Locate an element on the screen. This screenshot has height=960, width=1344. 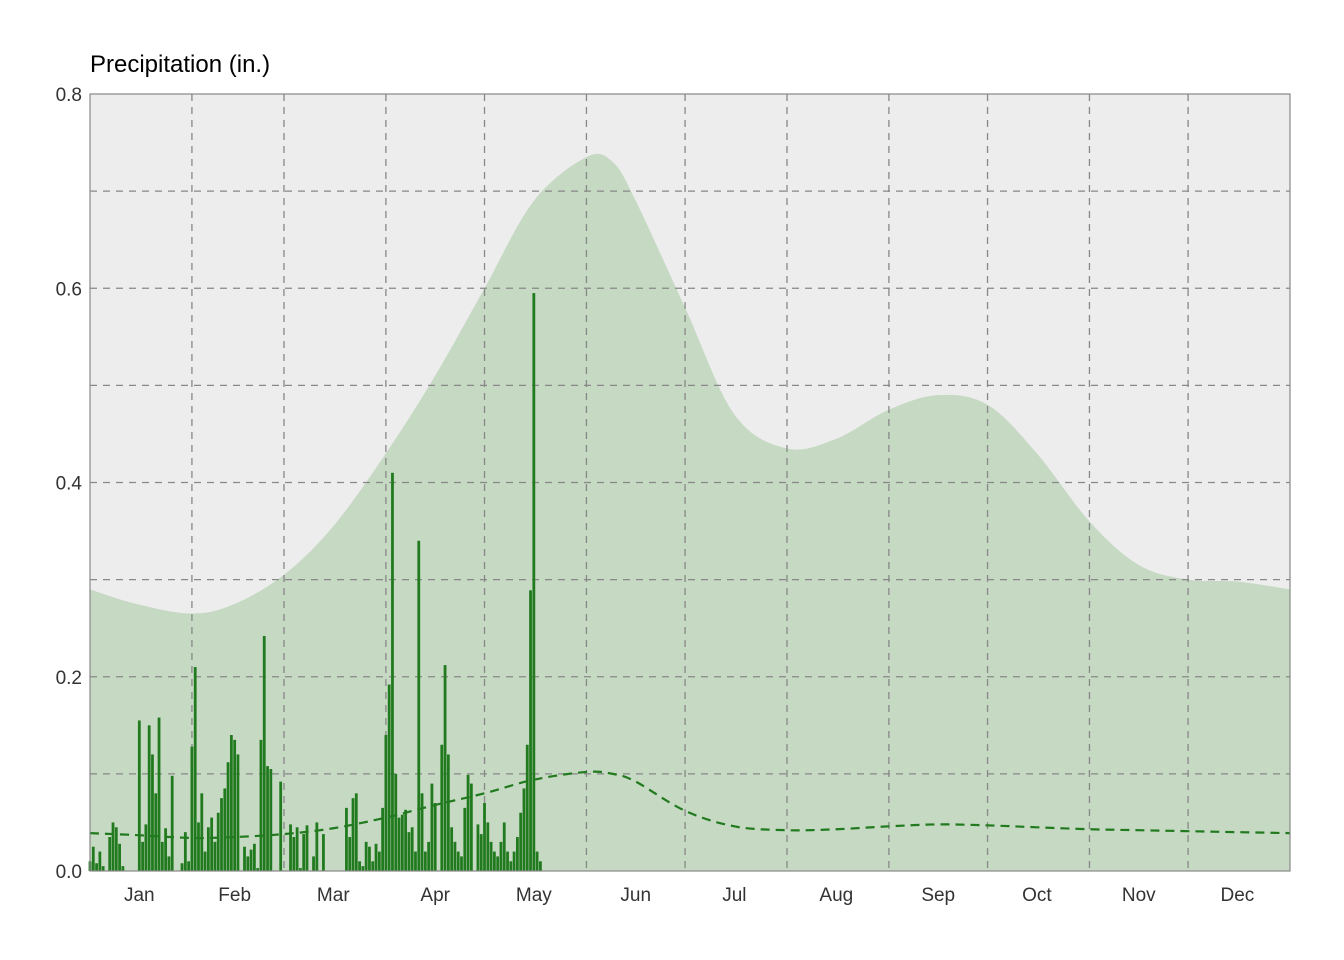
y-axis-title: Precipitation (in.) is located at coordinates (180, 64).